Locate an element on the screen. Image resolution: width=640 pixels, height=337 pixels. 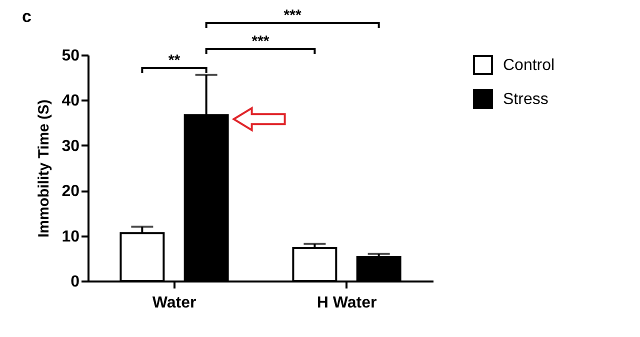
legend-label: Control is located at coordinates (529, 65).